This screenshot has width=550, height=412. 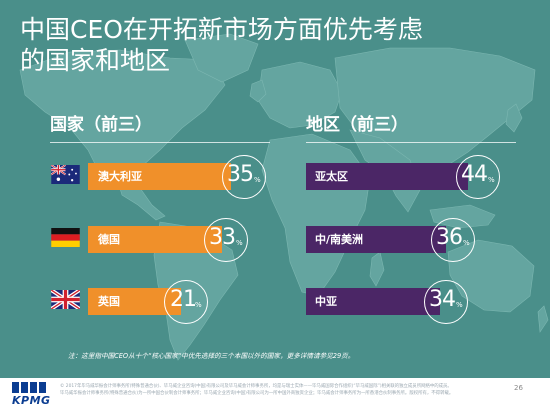 I want to click on region-bar-apac, so click(x=387, y=176).